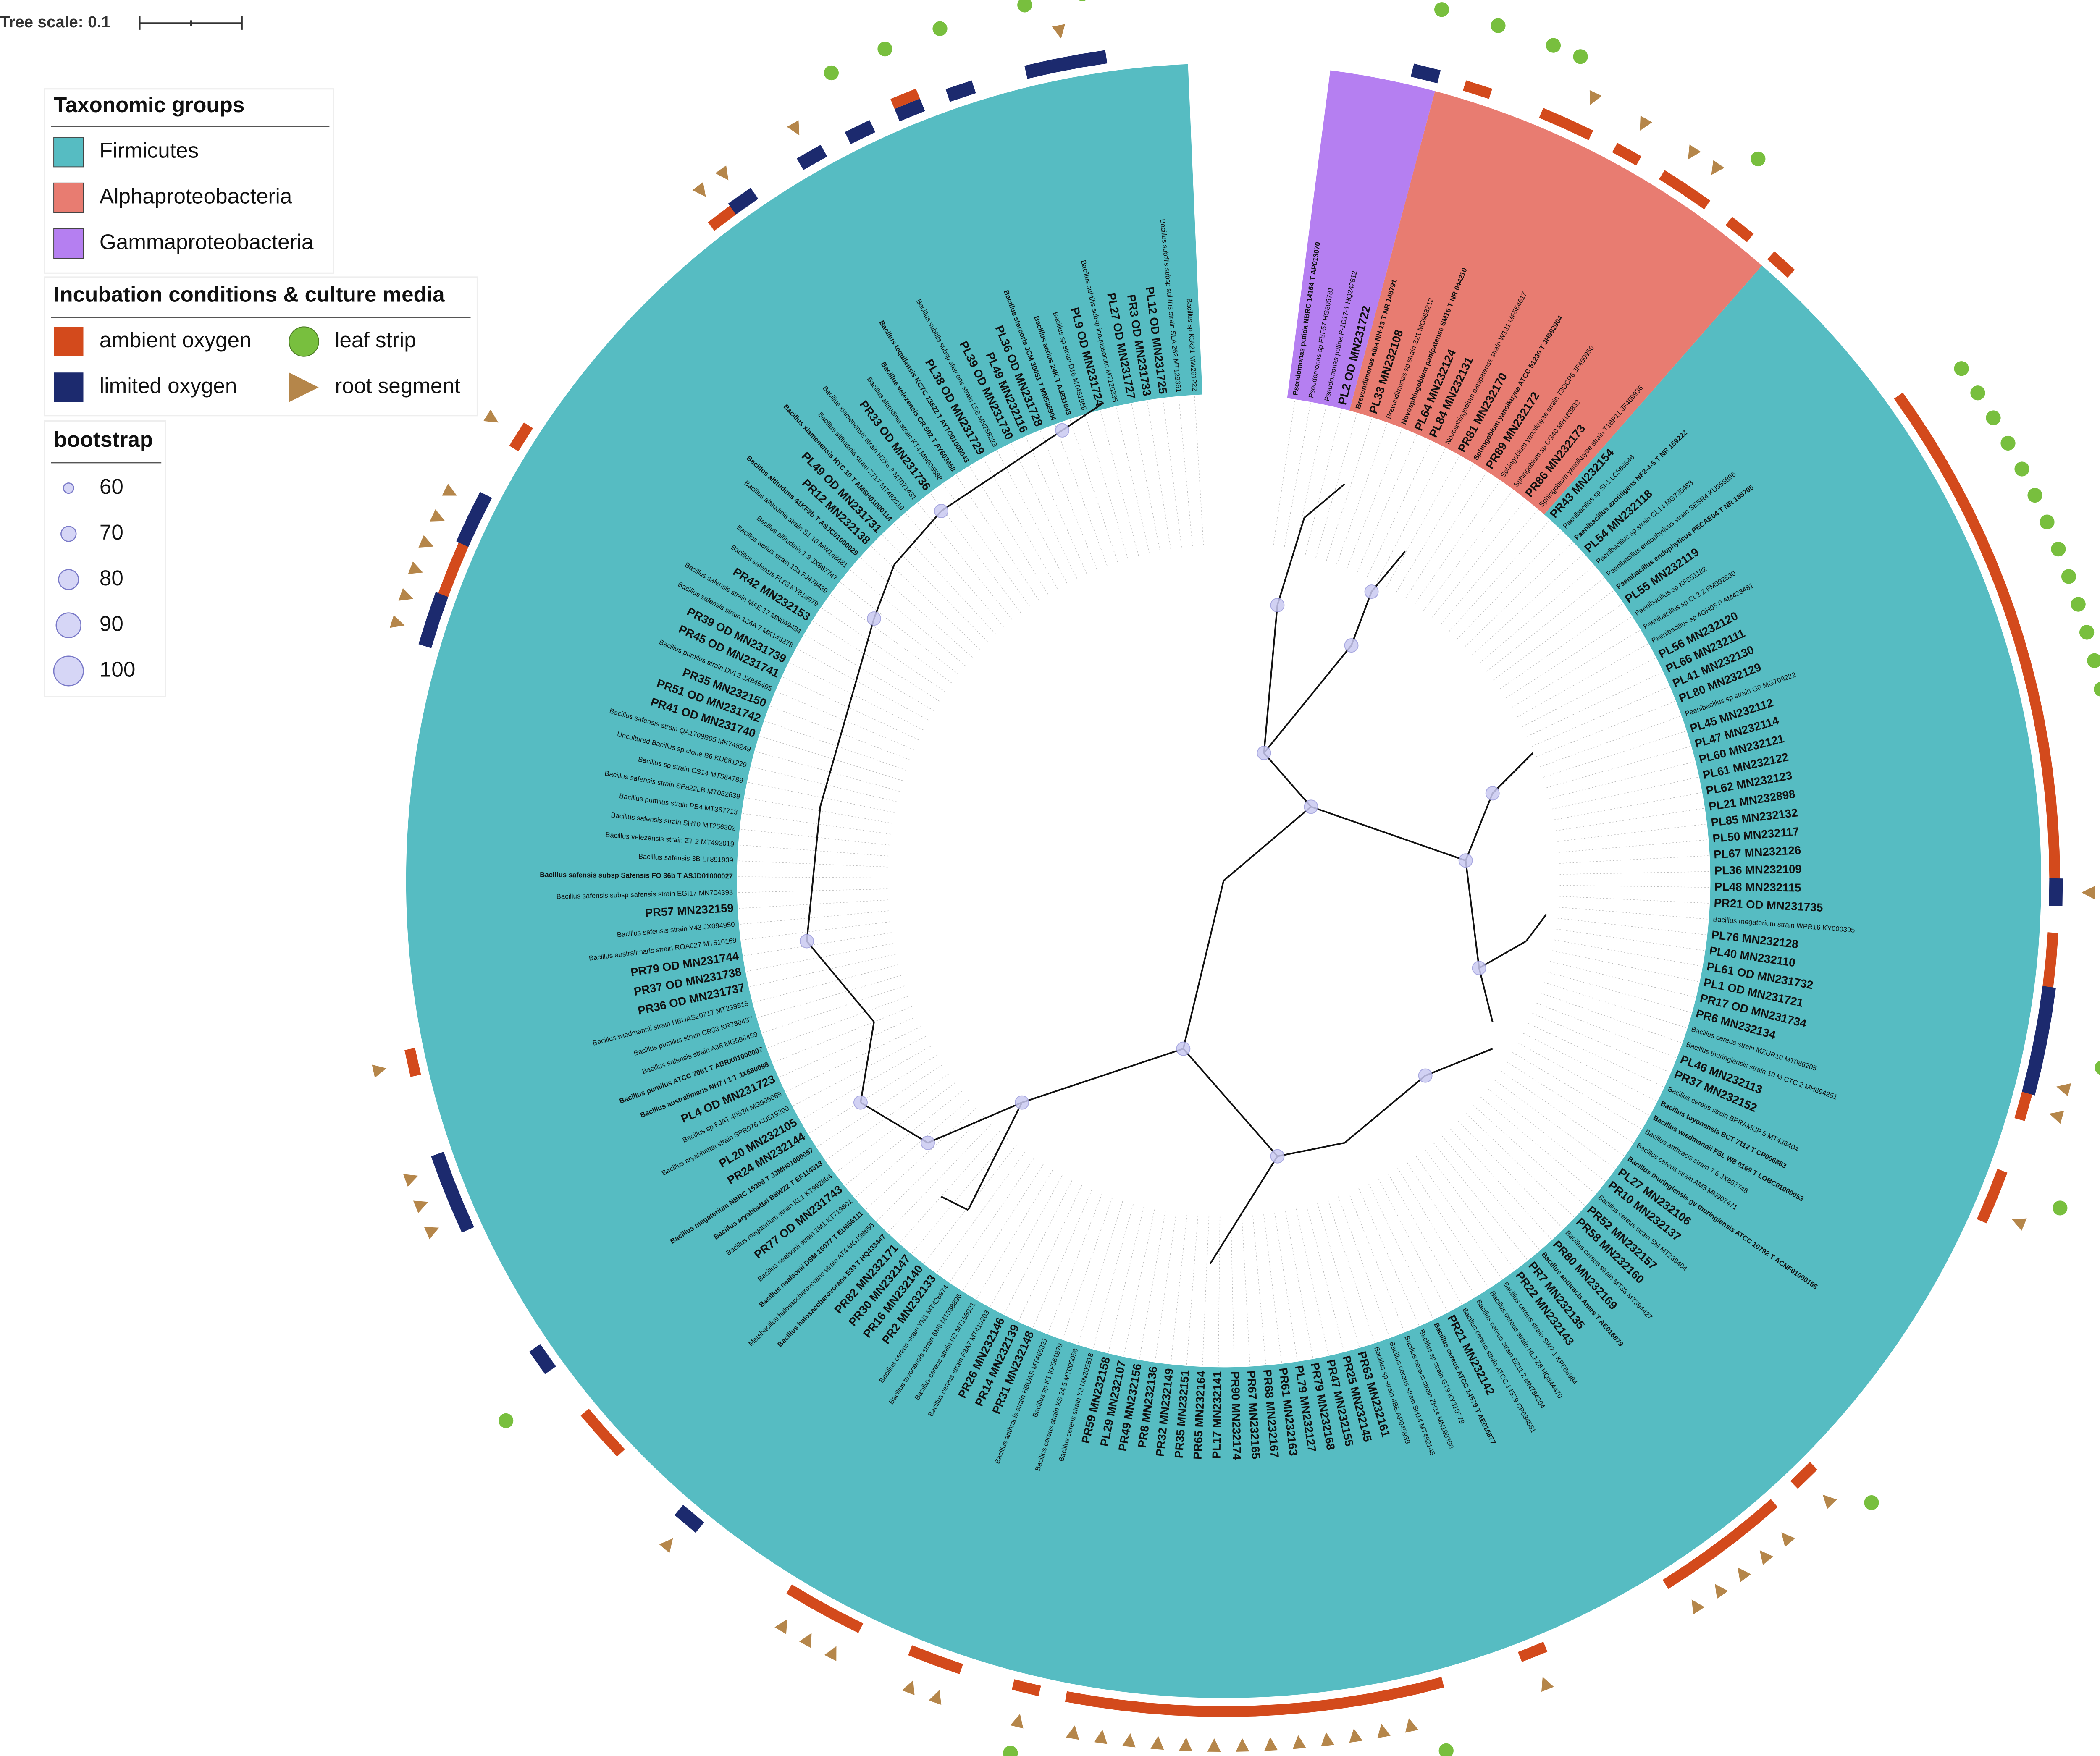  Describe the element at coordinates (191, 23) in the screenshot. I see `tree-scale-bar` at that location.